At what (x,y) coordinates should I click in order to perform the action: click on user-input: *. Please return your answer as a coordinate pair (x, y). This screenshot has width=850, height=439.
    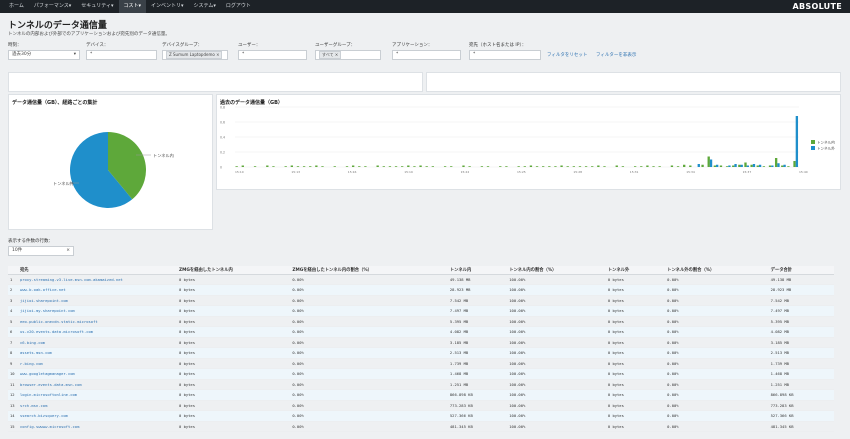
    Looking at the image, I should click on (272, 55).